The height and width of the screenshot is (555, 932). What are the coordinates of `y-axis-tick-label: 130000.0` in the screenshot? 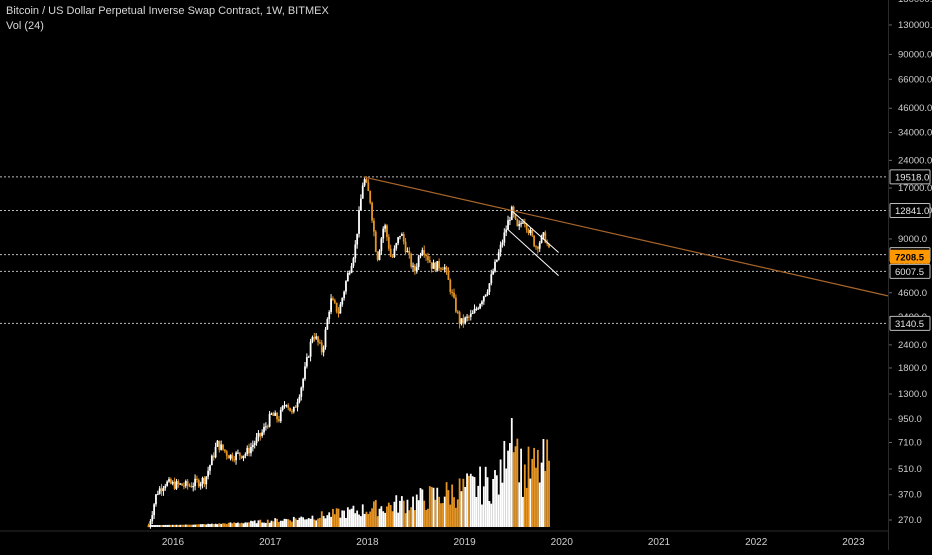 It's located at (915, 25).